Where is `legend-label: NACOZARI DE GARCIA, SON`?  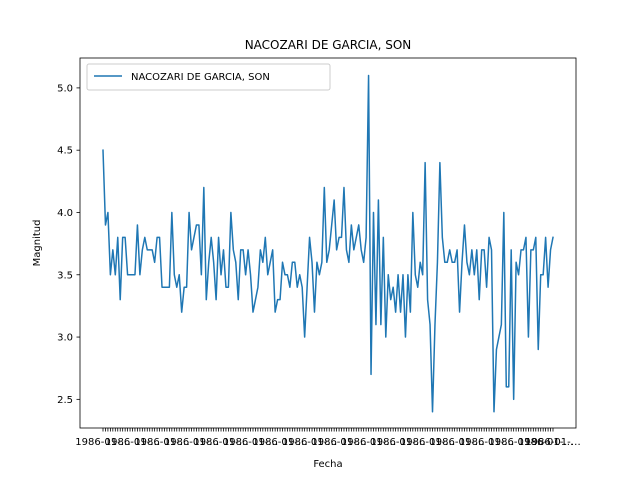 legend-label: NACOZARI DE GARCIA, SON is located at coordinates (200, 77).